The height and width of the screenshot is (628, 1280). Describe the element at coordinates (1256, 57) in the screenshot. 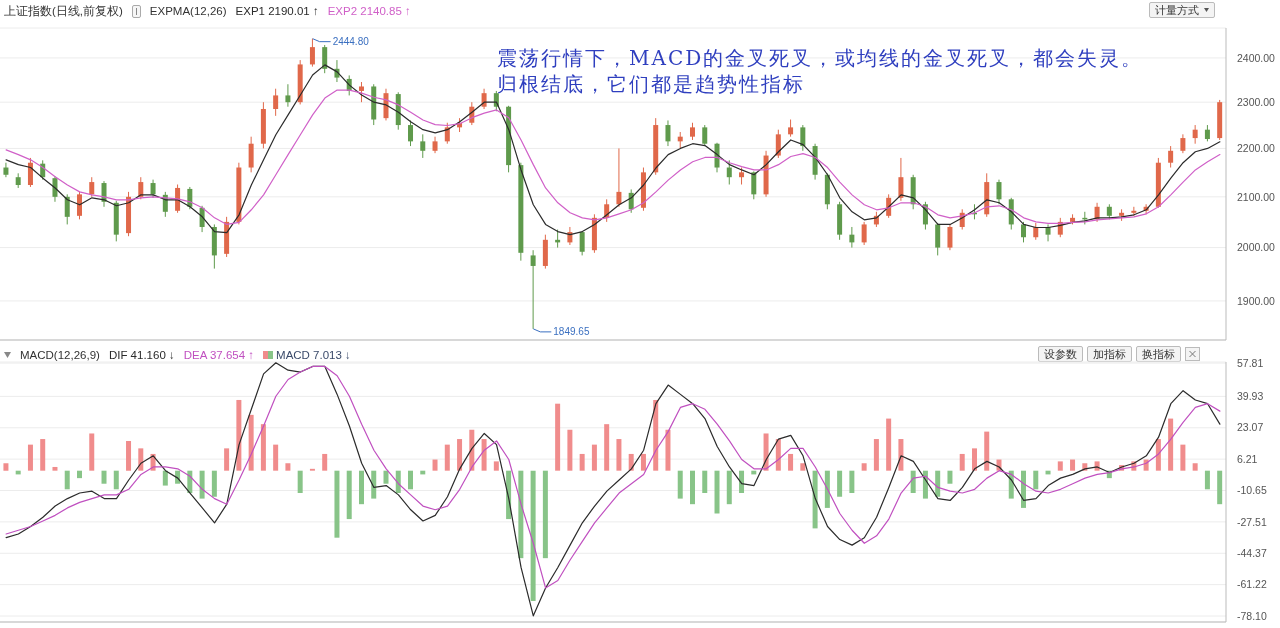

I see `y-tick-label: 2400.00` at that location.